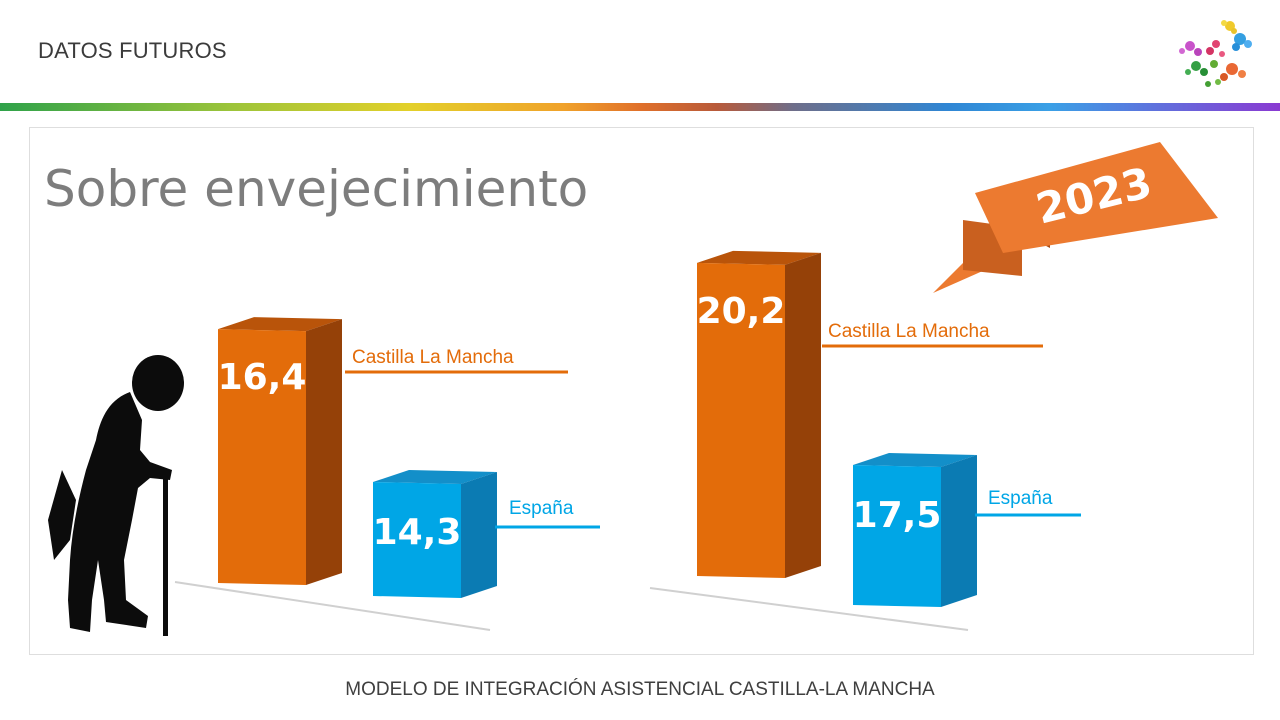 The height and width of the screenshot is (720, 1280). What do you see at coordinates (417, 532) in the screenshot?
I see `bar-value-label: 14,3` at bounding box center [417, 532].